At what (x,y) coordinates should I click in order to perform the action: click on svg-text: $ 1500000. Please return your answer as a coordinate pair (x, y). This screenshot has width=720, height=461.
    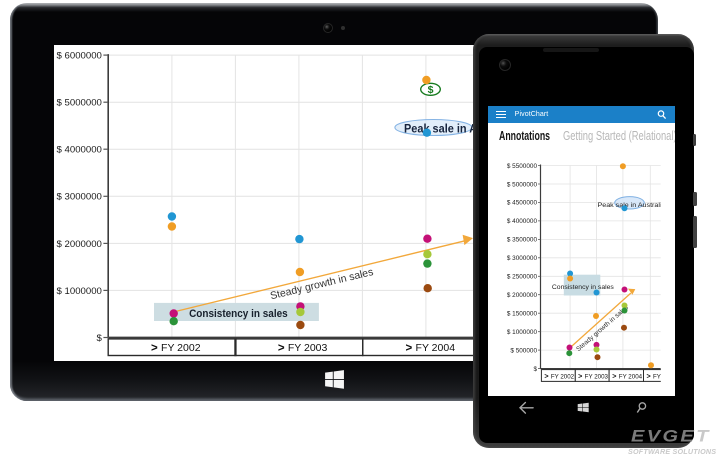
    Looking at the image, I should click on (521, 313).